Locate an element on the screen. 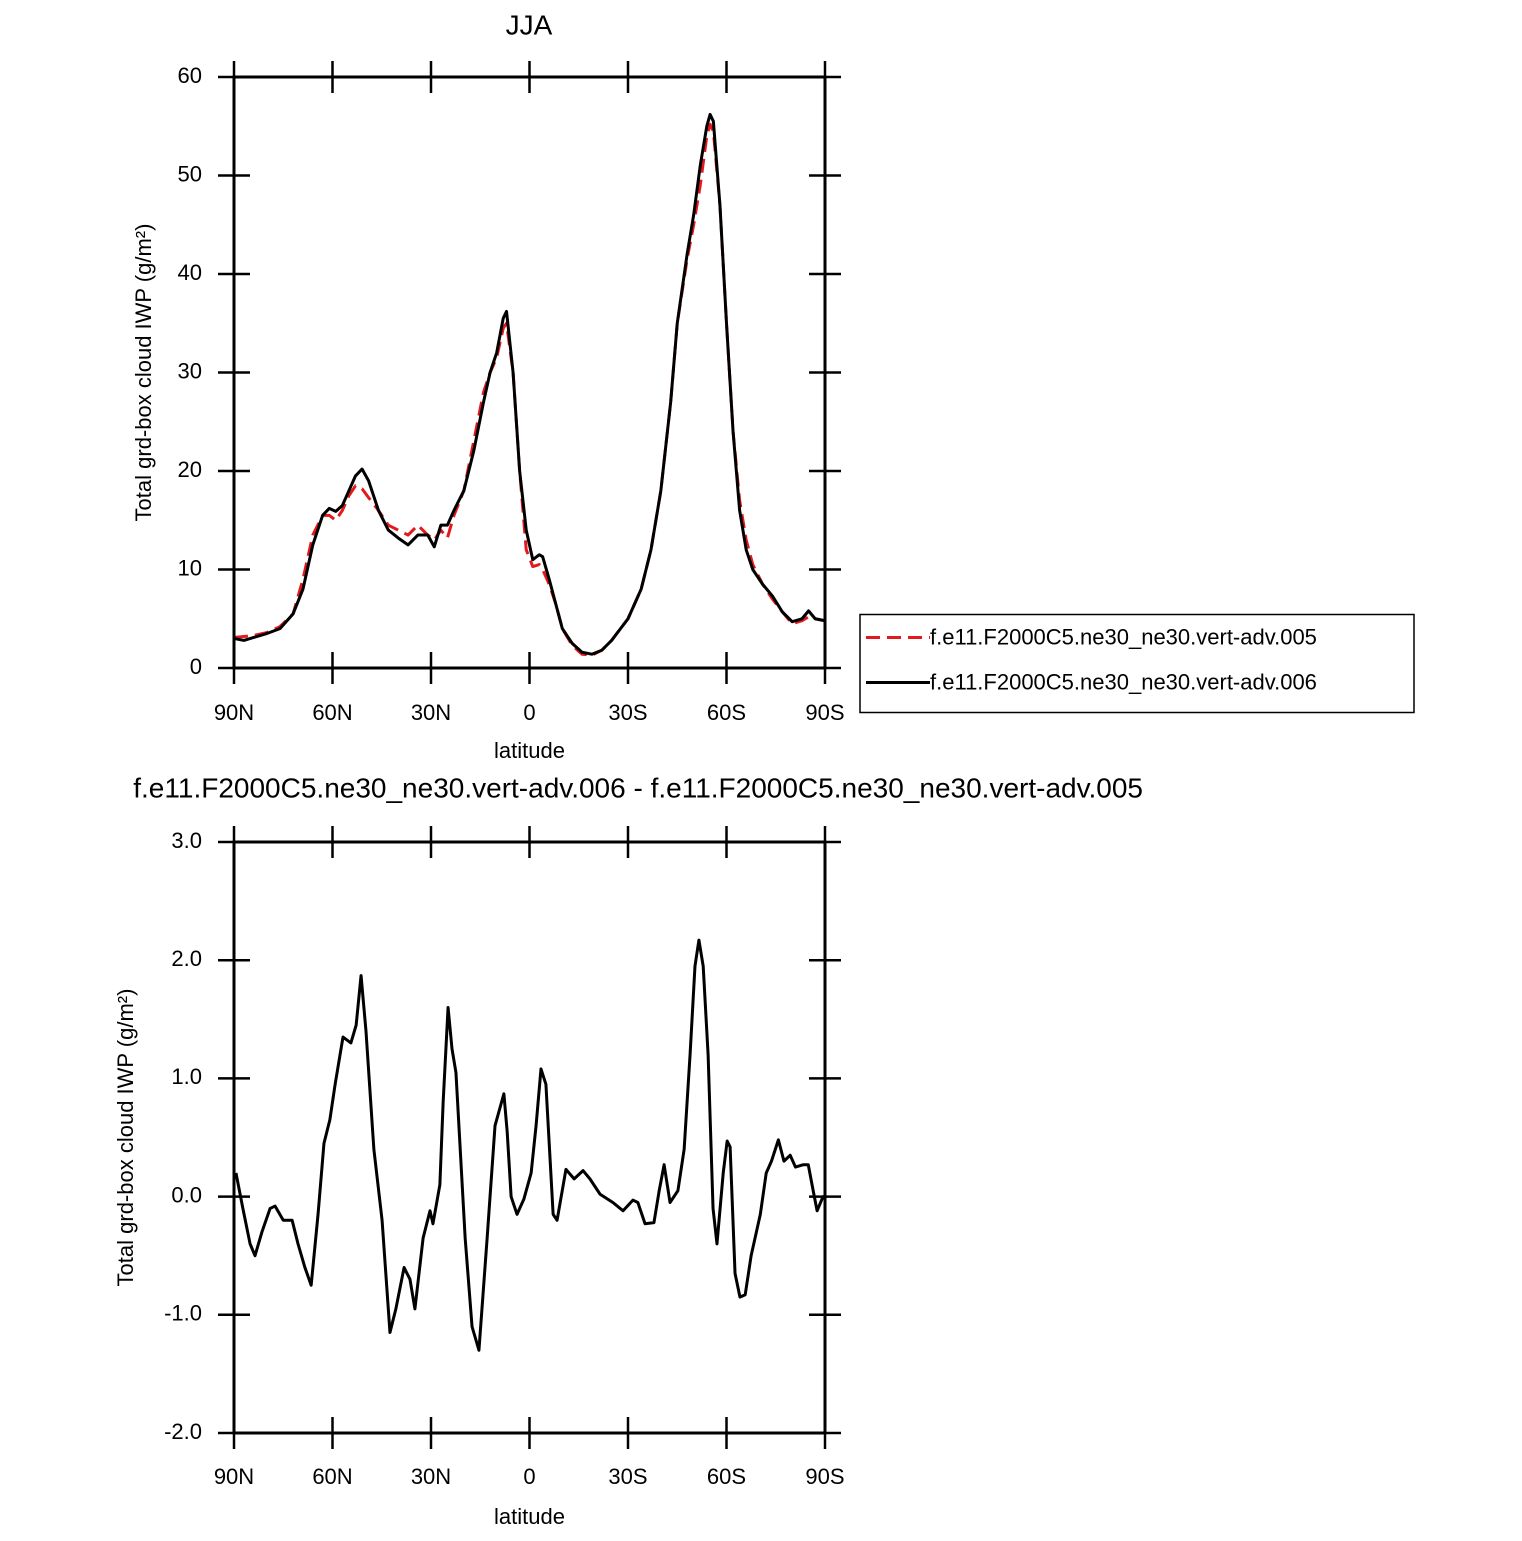 This screenshot has width=1522, height=1541. legend-label: f.e11.F2000C5.ne30_ne30.vert-adv.005 is located at coordinates (1123, 636).